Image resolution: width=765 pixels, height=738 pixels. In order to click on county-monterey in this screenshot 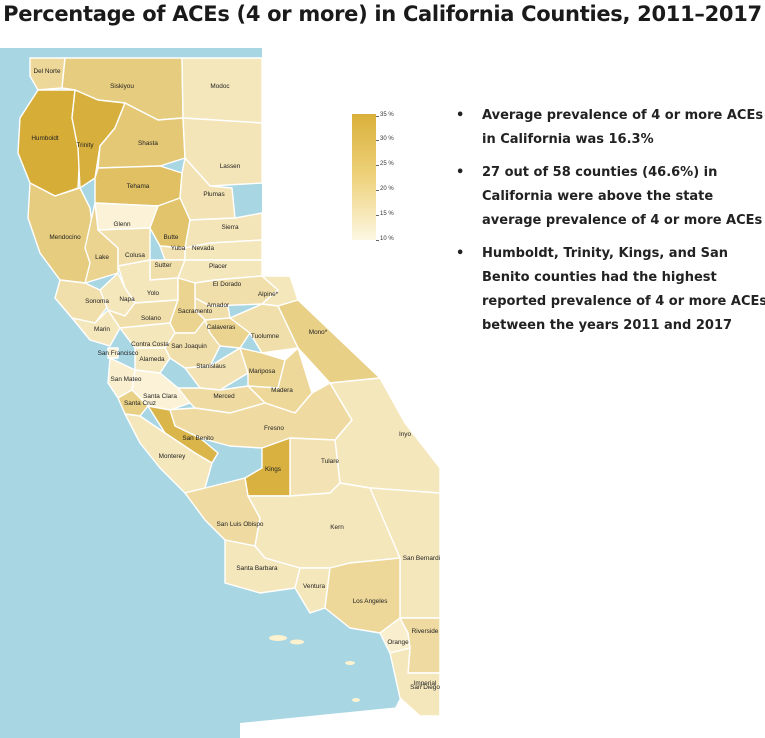, I will do `click(168, 453)`.